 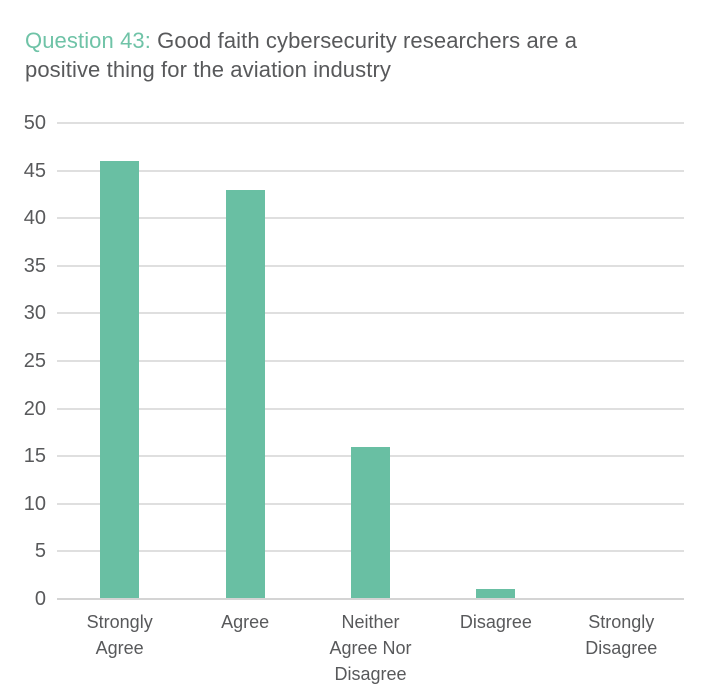 What do you see at coordinates (34, 170) in the screenshot?
I see `y-tick-label-45: 45` at bounding box center [34, 170].